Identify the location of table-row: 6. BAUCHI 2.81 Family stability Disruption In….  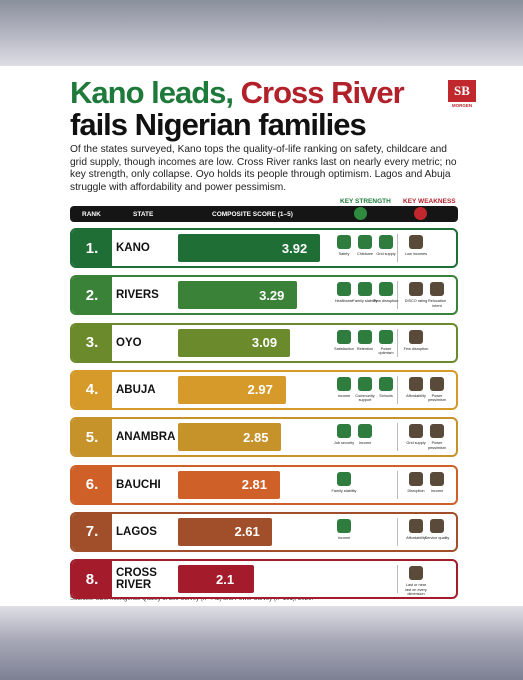
(264, 484).